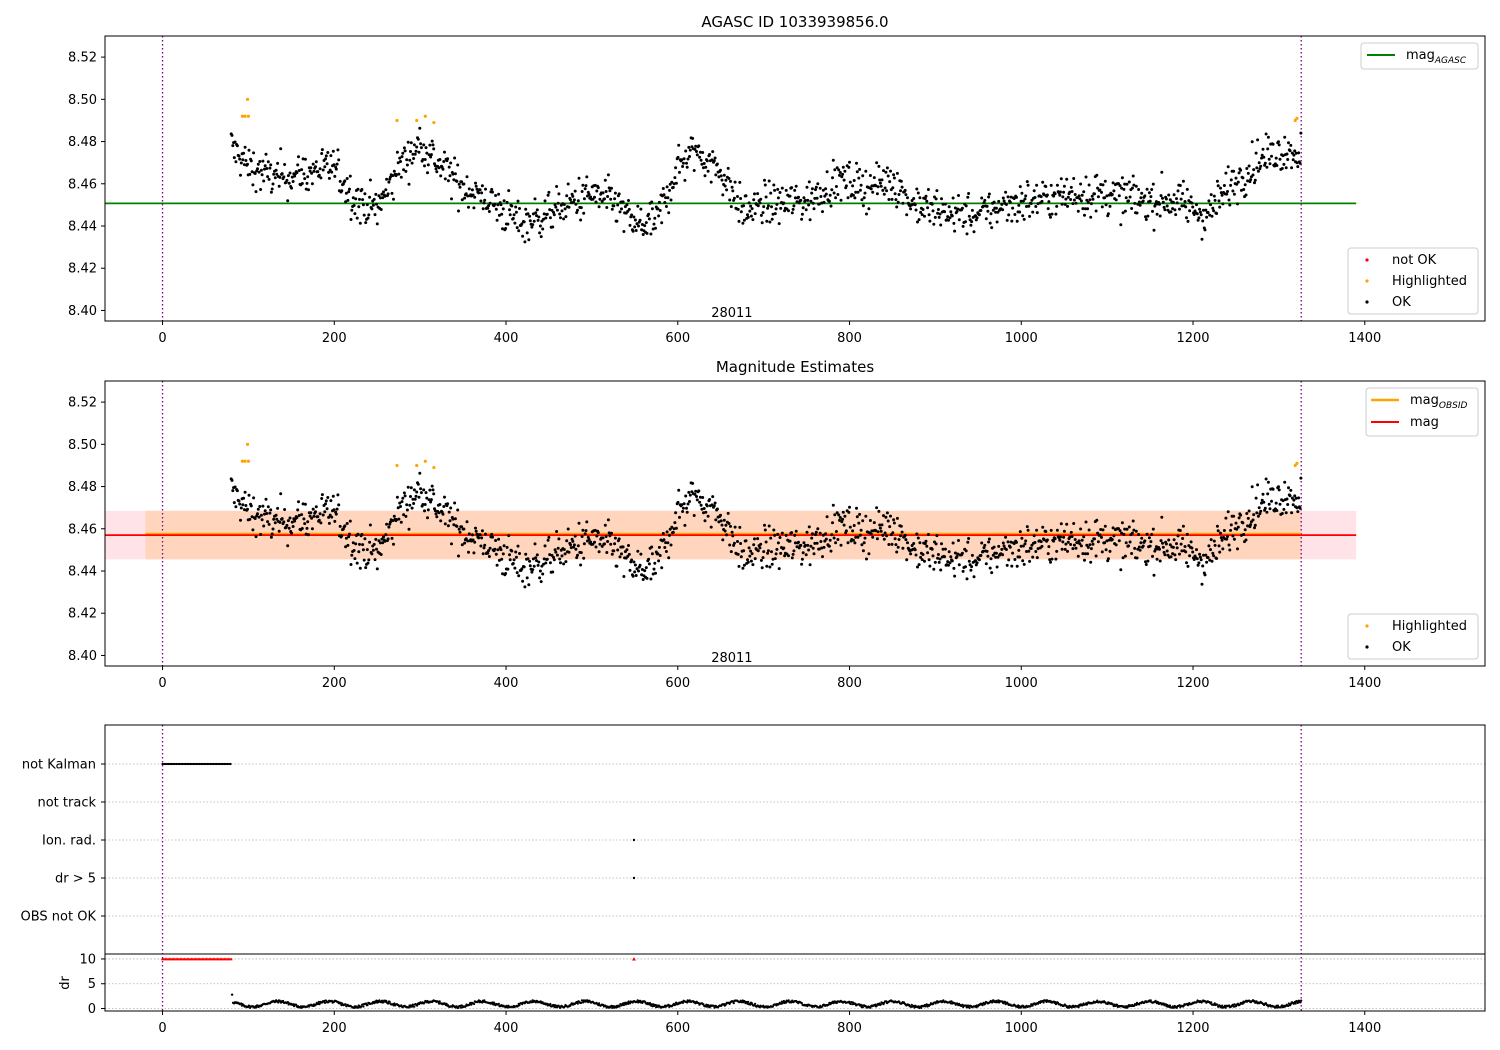 The width and height of the screenshot is (1500, 1050). I want to click on xtick-label: 400, so click(506, 1028).